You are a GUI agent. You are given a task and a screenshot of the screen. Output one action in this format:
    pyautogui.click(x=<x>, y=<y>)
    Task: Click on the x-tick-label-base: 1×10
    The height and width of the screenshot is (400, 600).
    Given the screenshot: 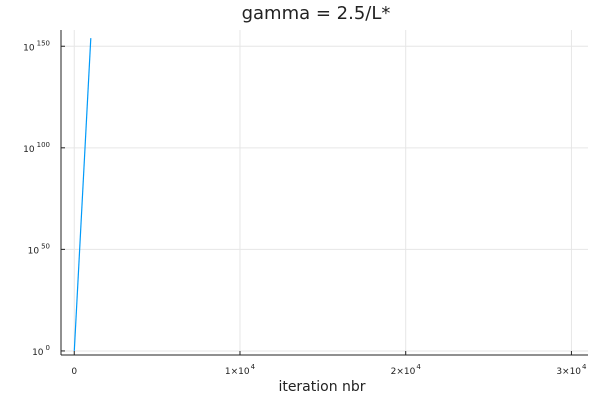 What is the action you would take?
    pyautogui.click(x=237, y=372)
    